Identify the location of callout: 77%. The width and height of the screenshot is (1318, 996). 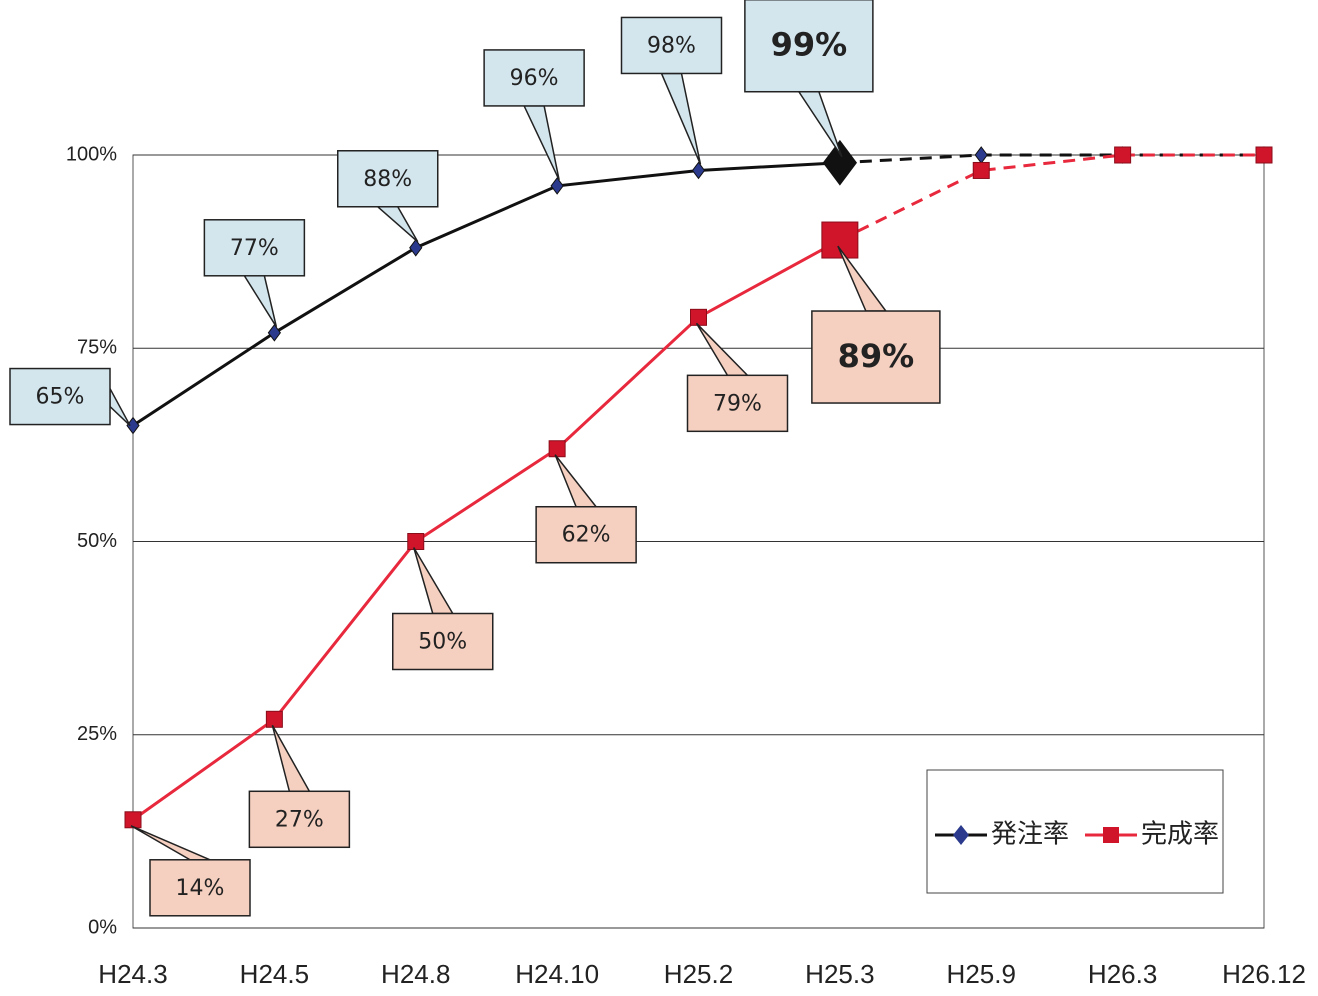
(254, 273).